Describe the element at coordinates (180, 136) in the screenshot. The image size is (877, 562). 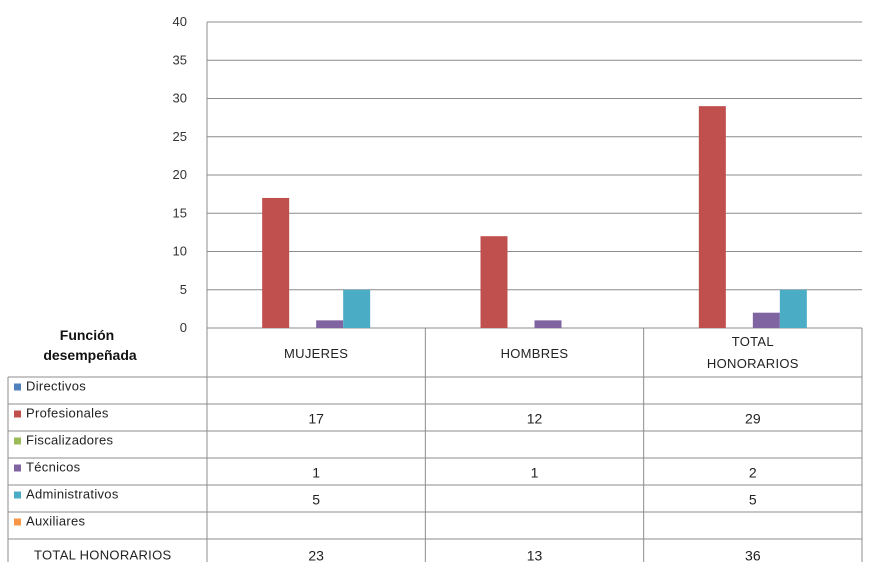
I see `y-tick-label: 25` at that location.